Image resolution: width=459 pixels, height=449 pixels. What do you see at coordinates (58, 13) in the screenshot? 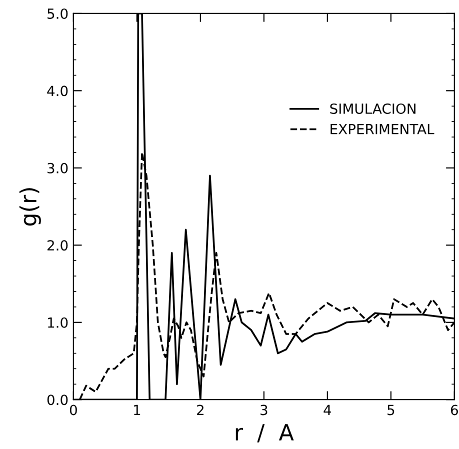
I see `y-tick-label: 5.0` at bounding box center [58, 13].